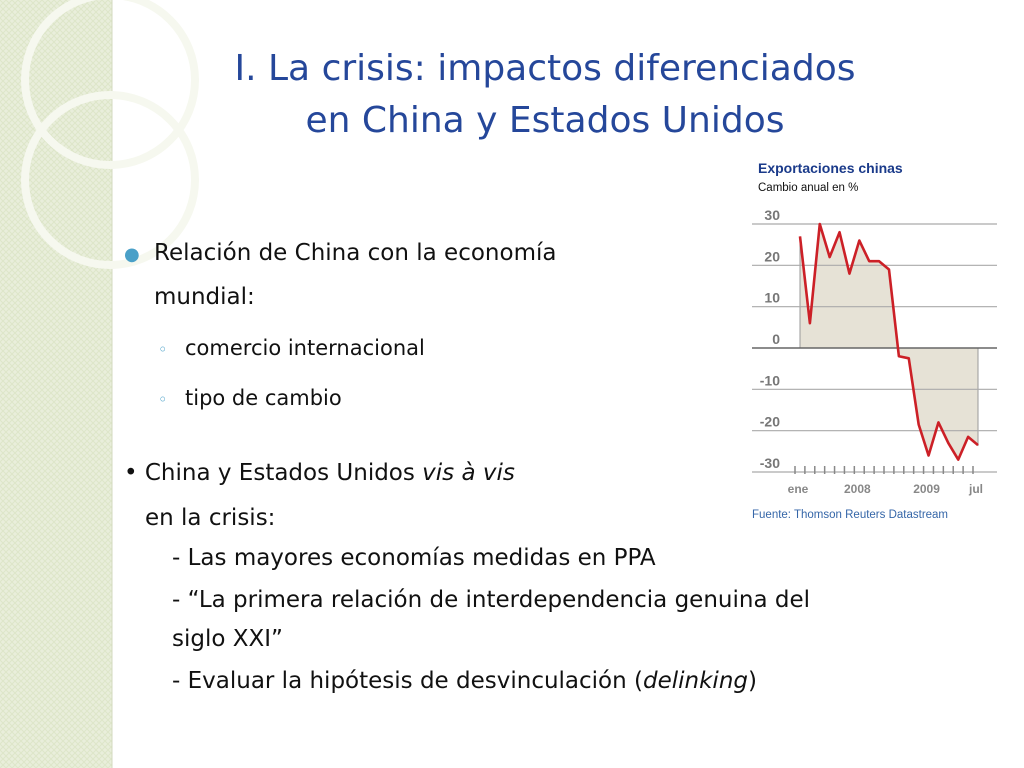 Image resolution: width=1024 pixels, height=768 pixels. I want to click on sub-text: tipo de cambio, so click(263, 398).